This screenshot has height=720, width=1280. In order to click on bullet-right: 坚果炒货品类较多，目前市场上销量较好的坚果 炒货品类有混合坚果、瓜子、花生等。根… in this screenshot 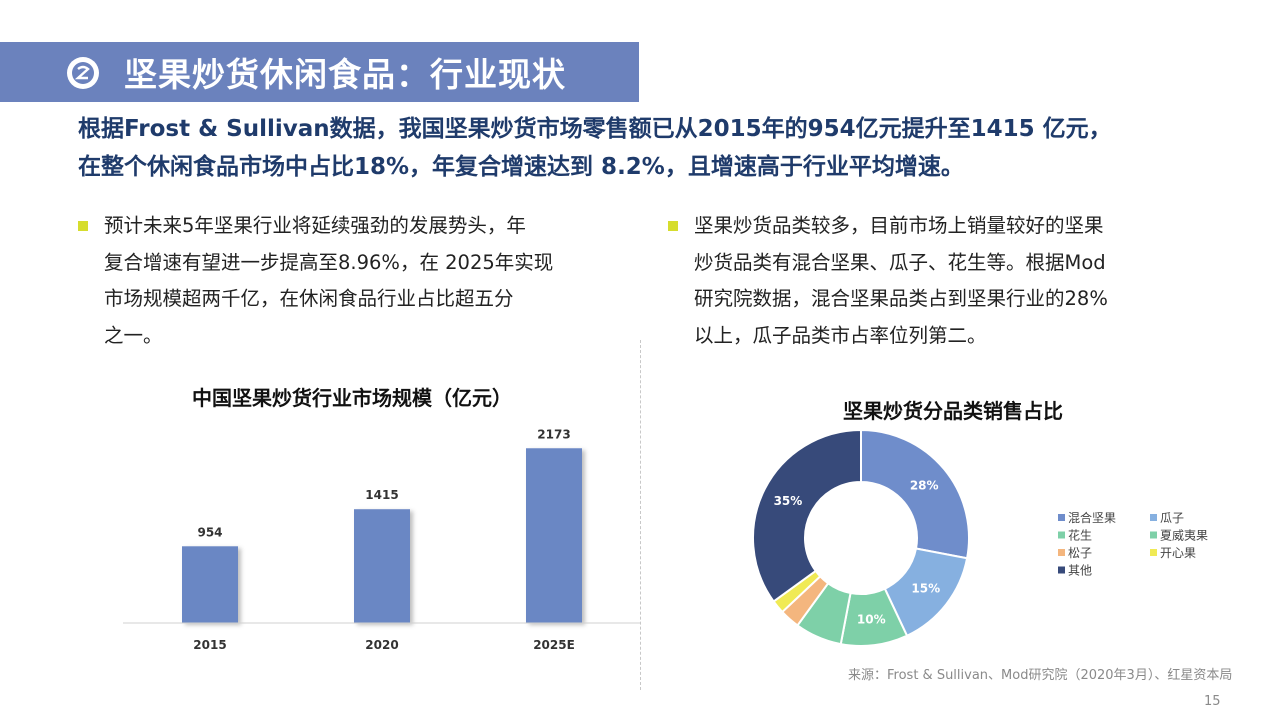, I will do `click(888, 281)`.